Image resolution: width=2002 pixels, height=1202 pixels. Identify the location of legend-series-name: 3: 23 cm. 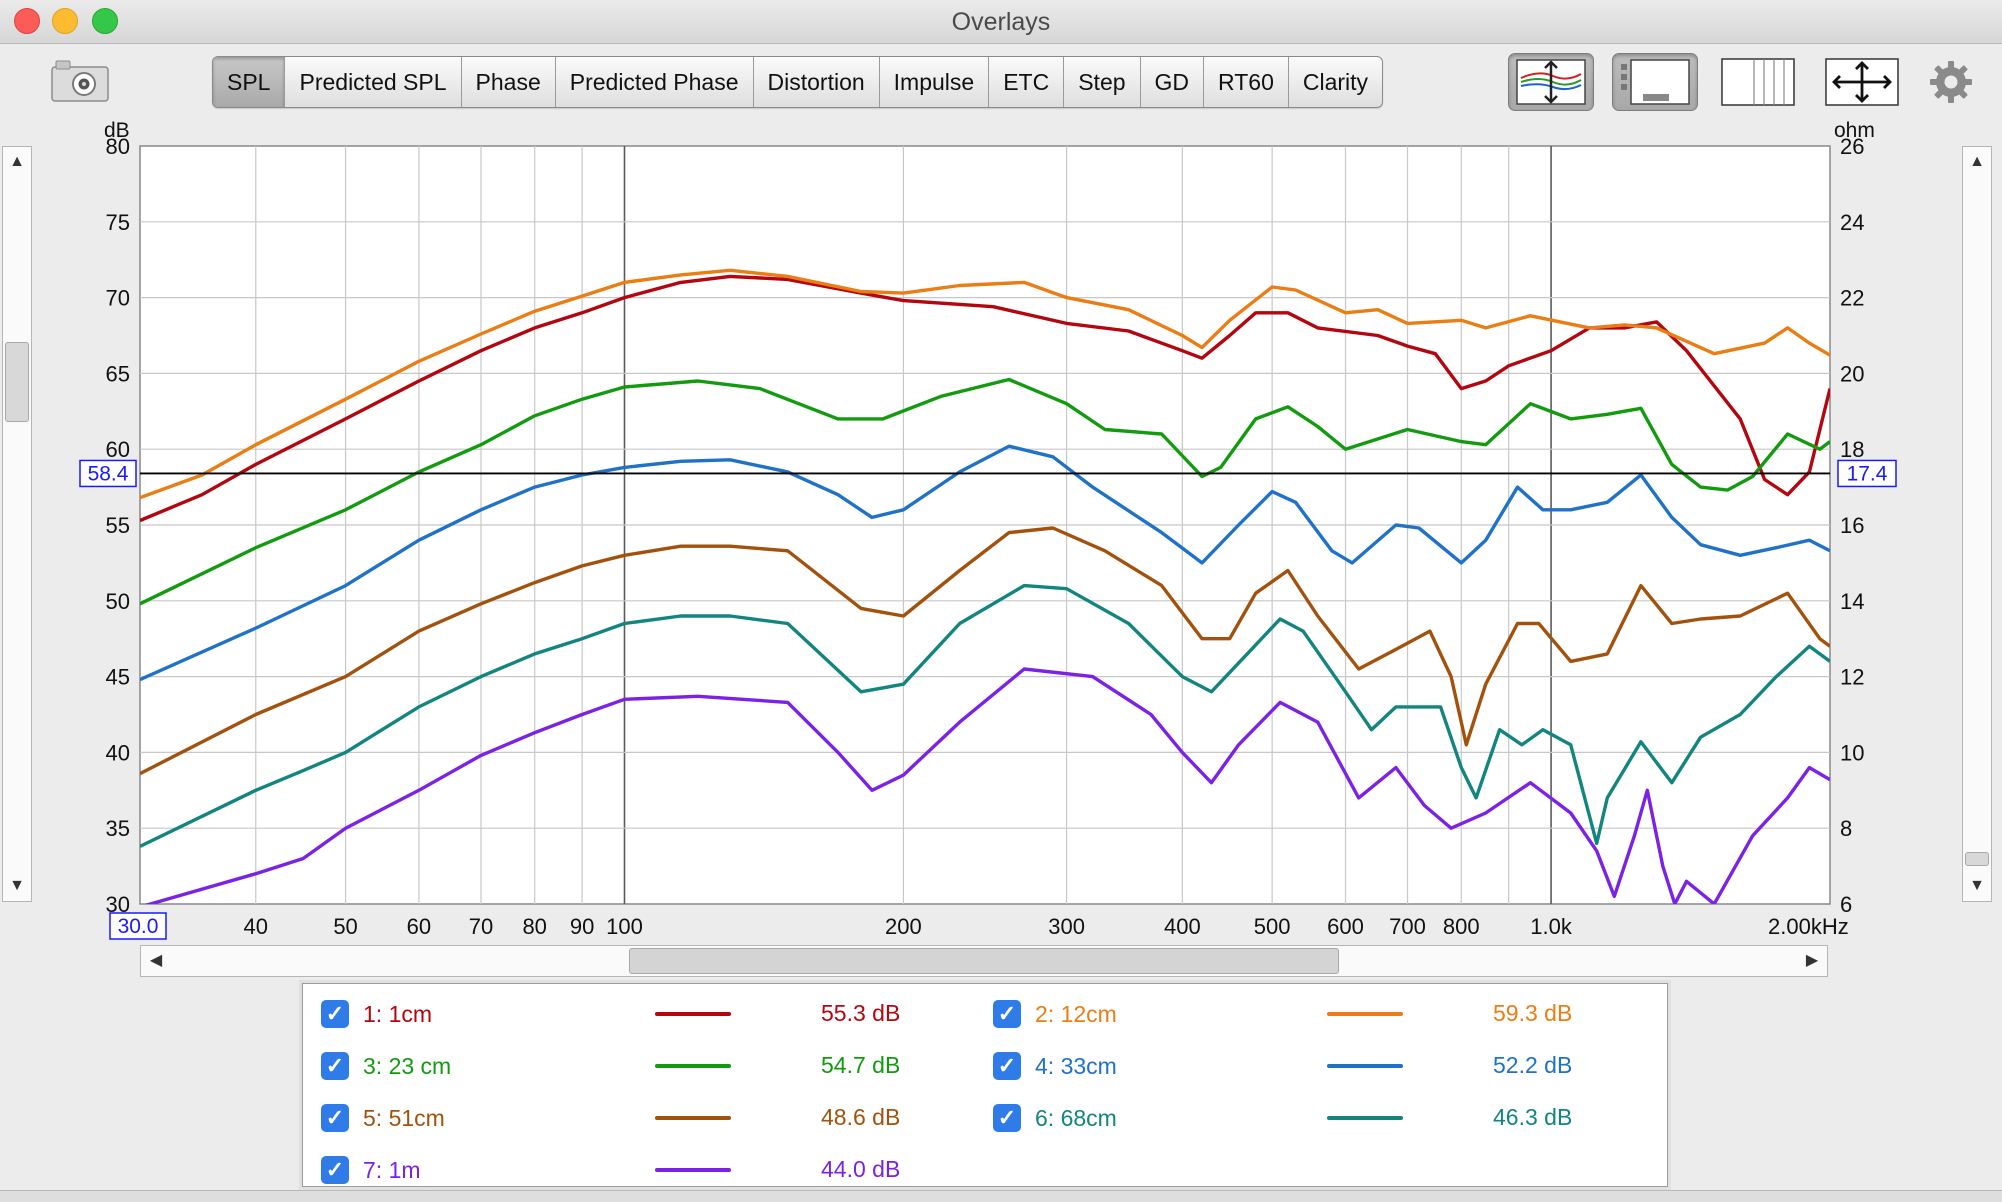
(407, 1065).